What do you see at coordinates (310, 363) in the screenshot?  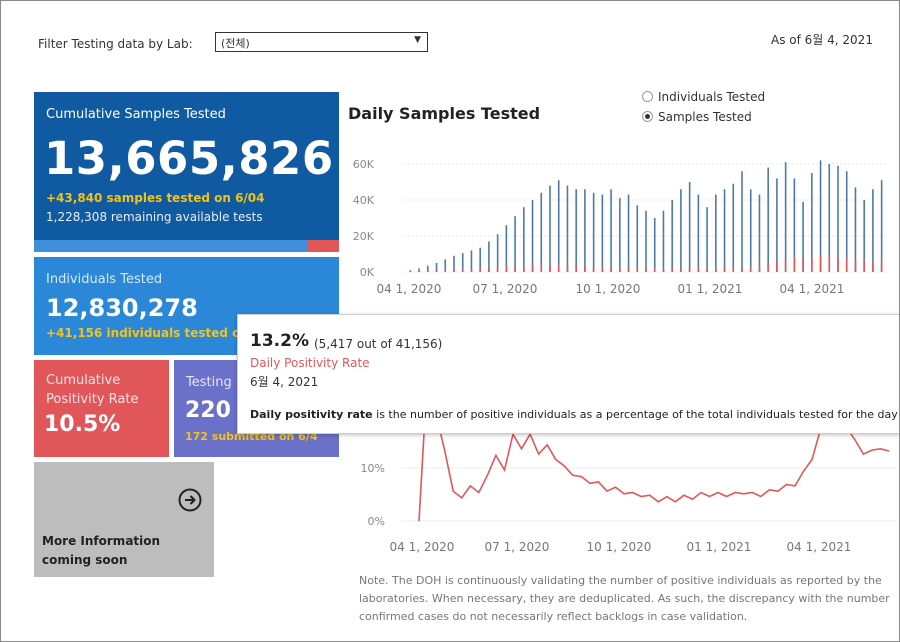 I see `tooltip-label: Daily Positivity Rate` at bounding box center [310, 363].